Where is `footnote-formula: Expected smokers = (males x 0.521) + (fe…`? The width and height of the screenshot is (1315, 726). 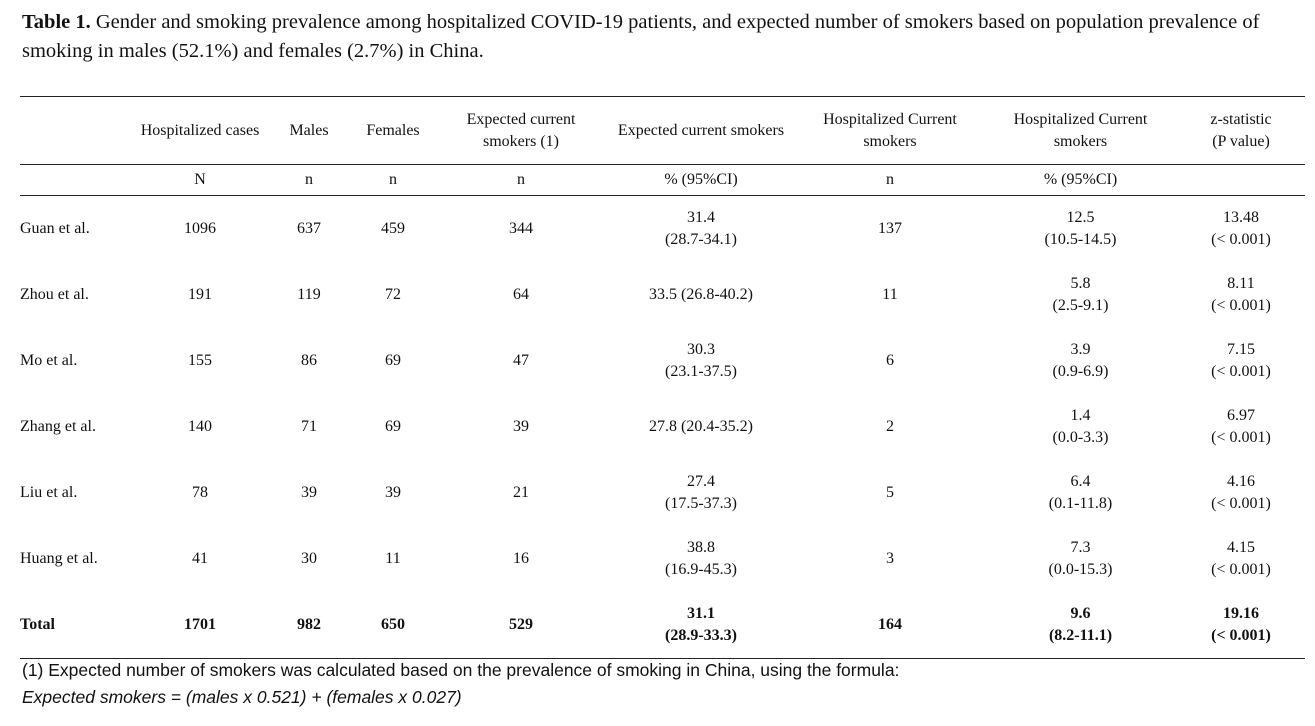
footnote-formula: Expected smokers = (males x 0.521) + (fe… is located at coordinates (242, 697).